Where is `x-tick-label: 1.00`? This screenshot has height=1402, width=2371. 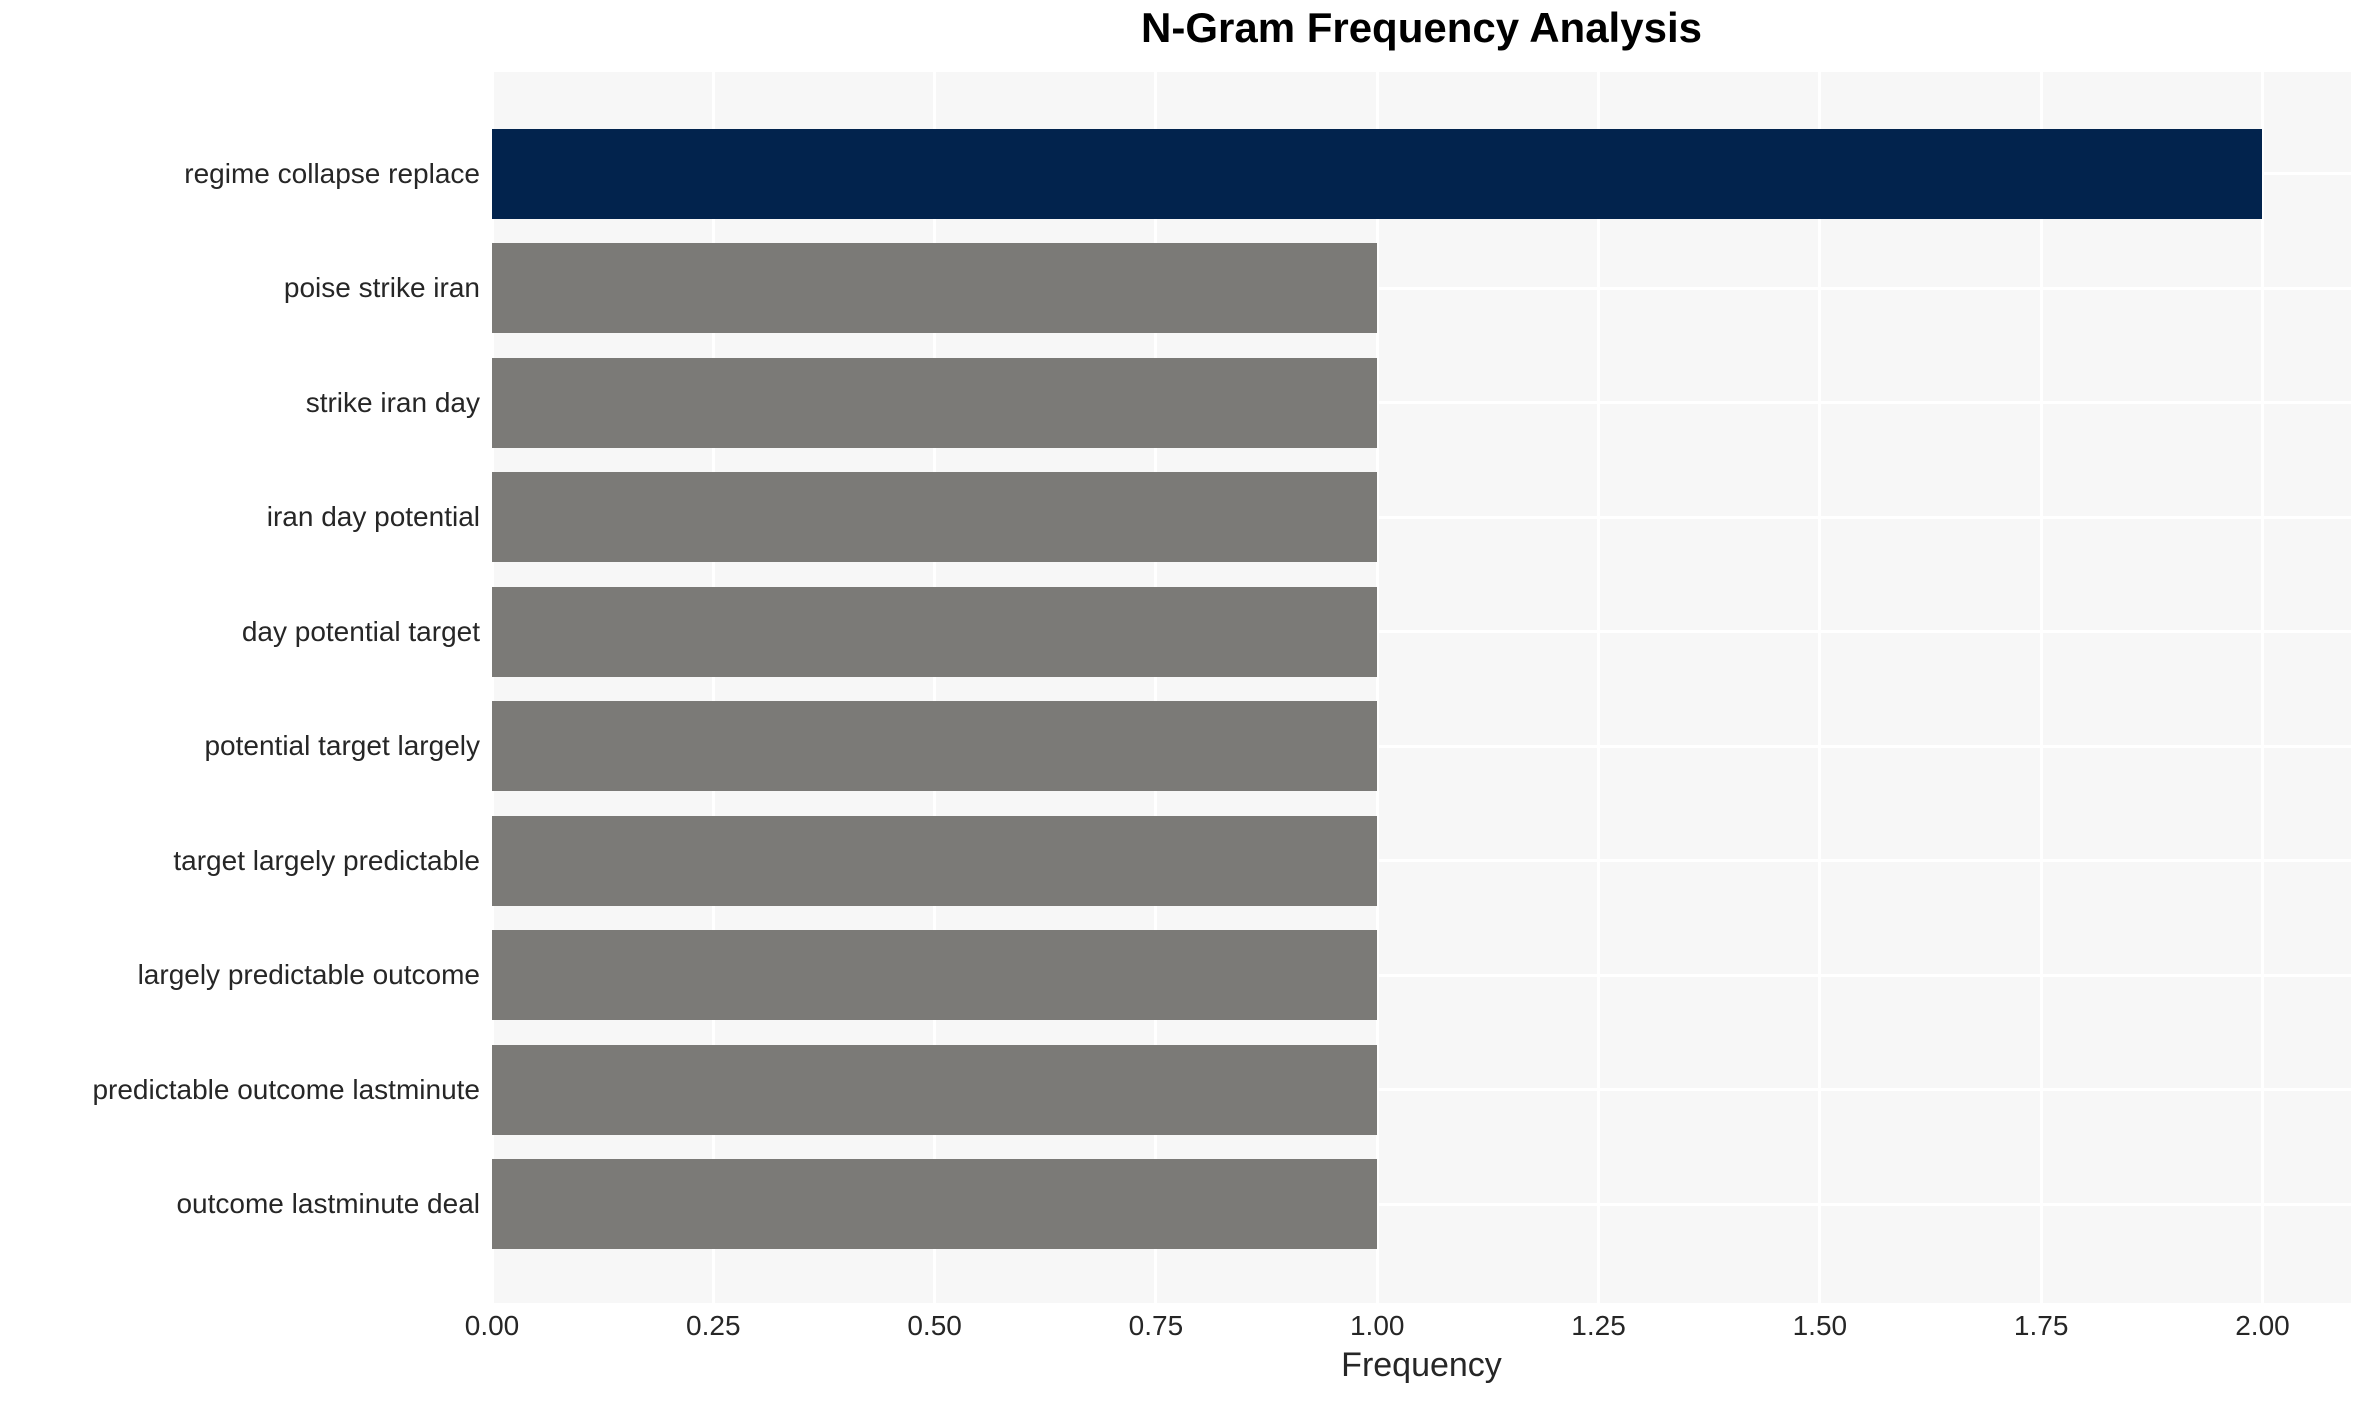
x-tick-label: 1.00 is located at coordinates (1377, 1325).